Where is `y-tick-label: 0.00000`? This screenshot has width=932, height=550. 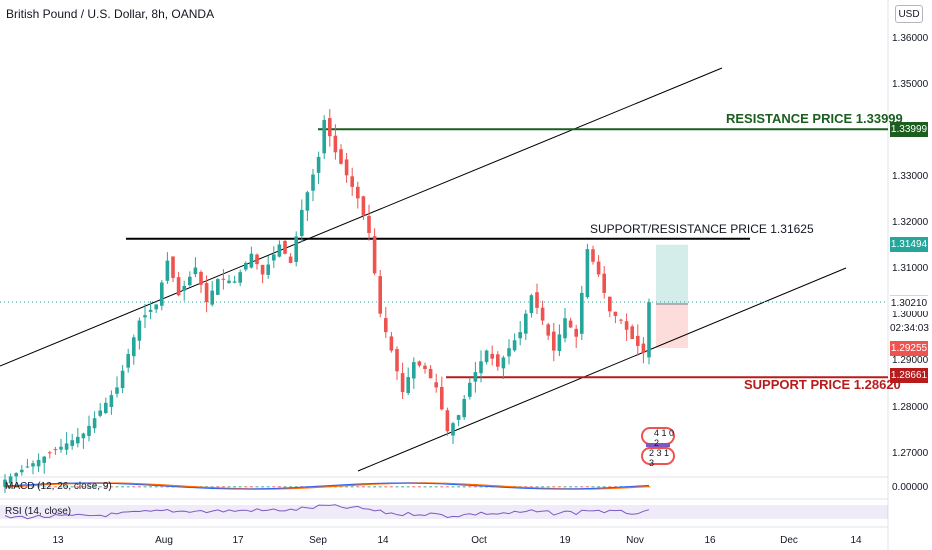 y-tick-label: 0.00000 is located at coordinates (910, 487).